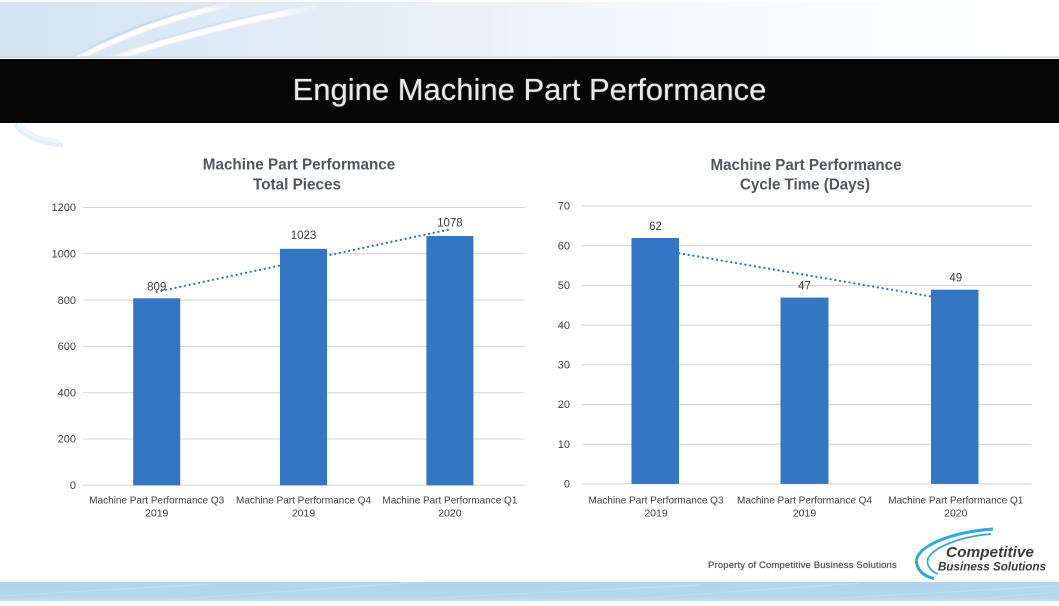 The height and width of the screenshot is (606, 1059). What do you see at coordinates (297, 185) in the screenshot?
I see `svg-text: Total Pieces` at bounding box center [297, 185].